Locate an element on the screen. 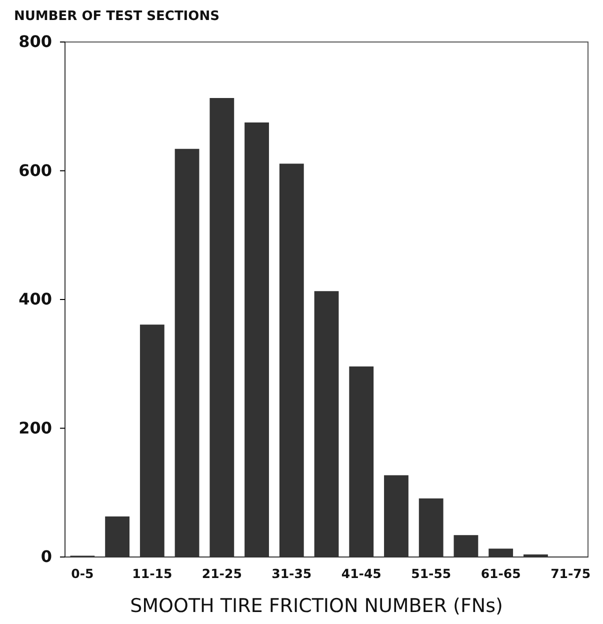 The image size is (603, 624). x-tick-label: 51-55 is located at coordinates (431, 573).